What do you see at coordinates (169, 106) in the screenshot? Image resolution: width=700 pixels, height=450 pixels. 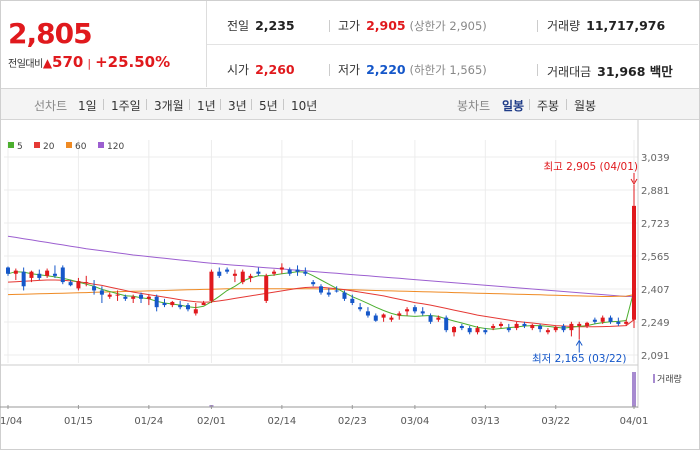 I see `period-3m-button: 3개월` at bounding box center [169, 106].